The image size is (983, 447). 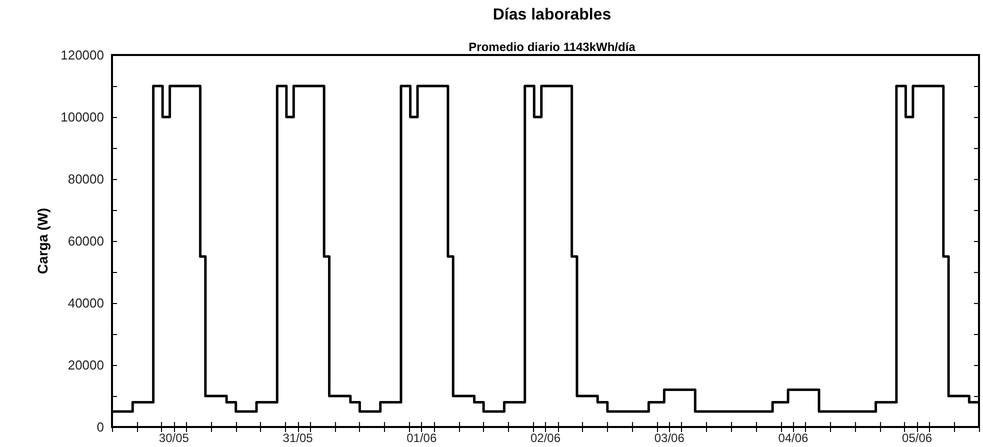 What do you see at coordinates (86, 365) in the screenshot?
I see `y-tick-label: 20000` at bounding box center [86, 365].